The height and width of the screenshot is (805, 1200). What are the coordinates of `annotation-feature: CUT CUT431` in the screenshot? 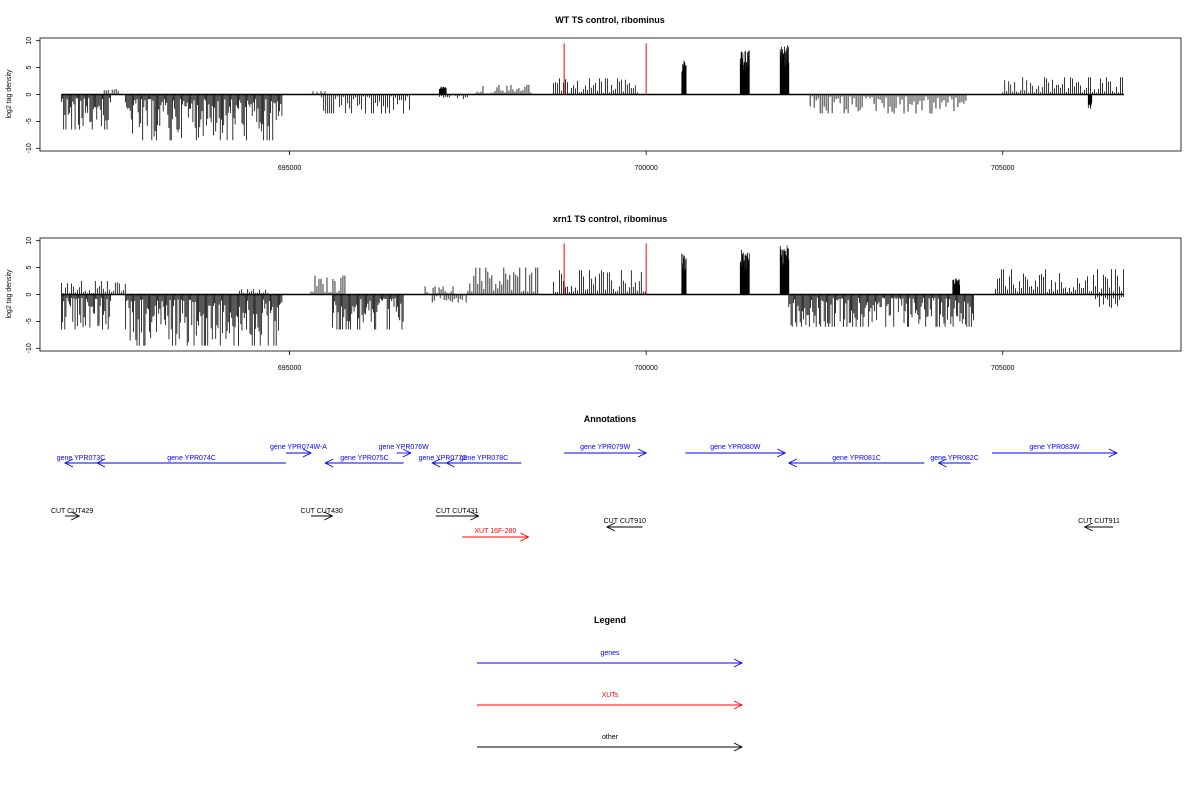 It's located at (457, 514).